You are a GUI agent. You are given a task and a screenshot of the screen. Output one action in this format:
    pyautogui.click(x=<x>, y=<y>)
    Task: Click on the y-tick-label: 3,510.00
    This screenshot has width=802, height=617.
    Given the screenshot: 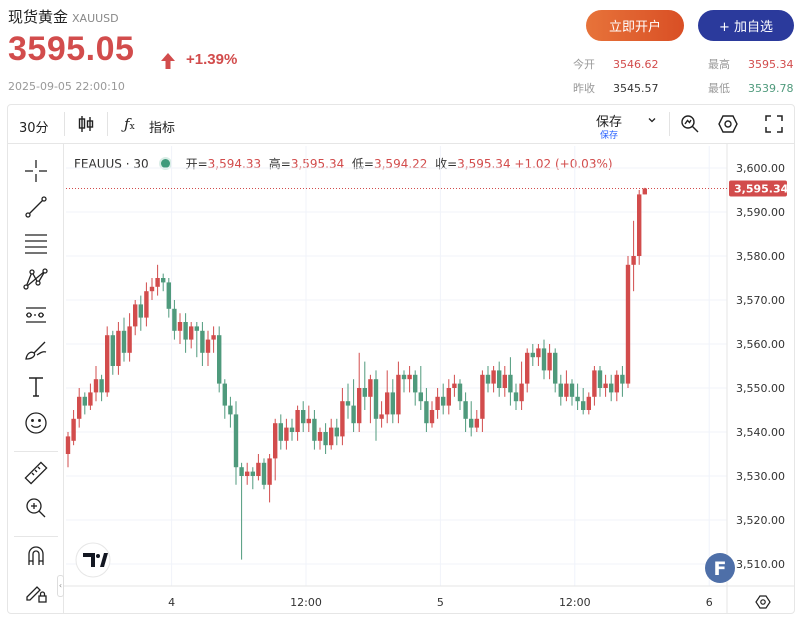 What is the action you would take?
    pyautogui.click(x=760, y=564)
    